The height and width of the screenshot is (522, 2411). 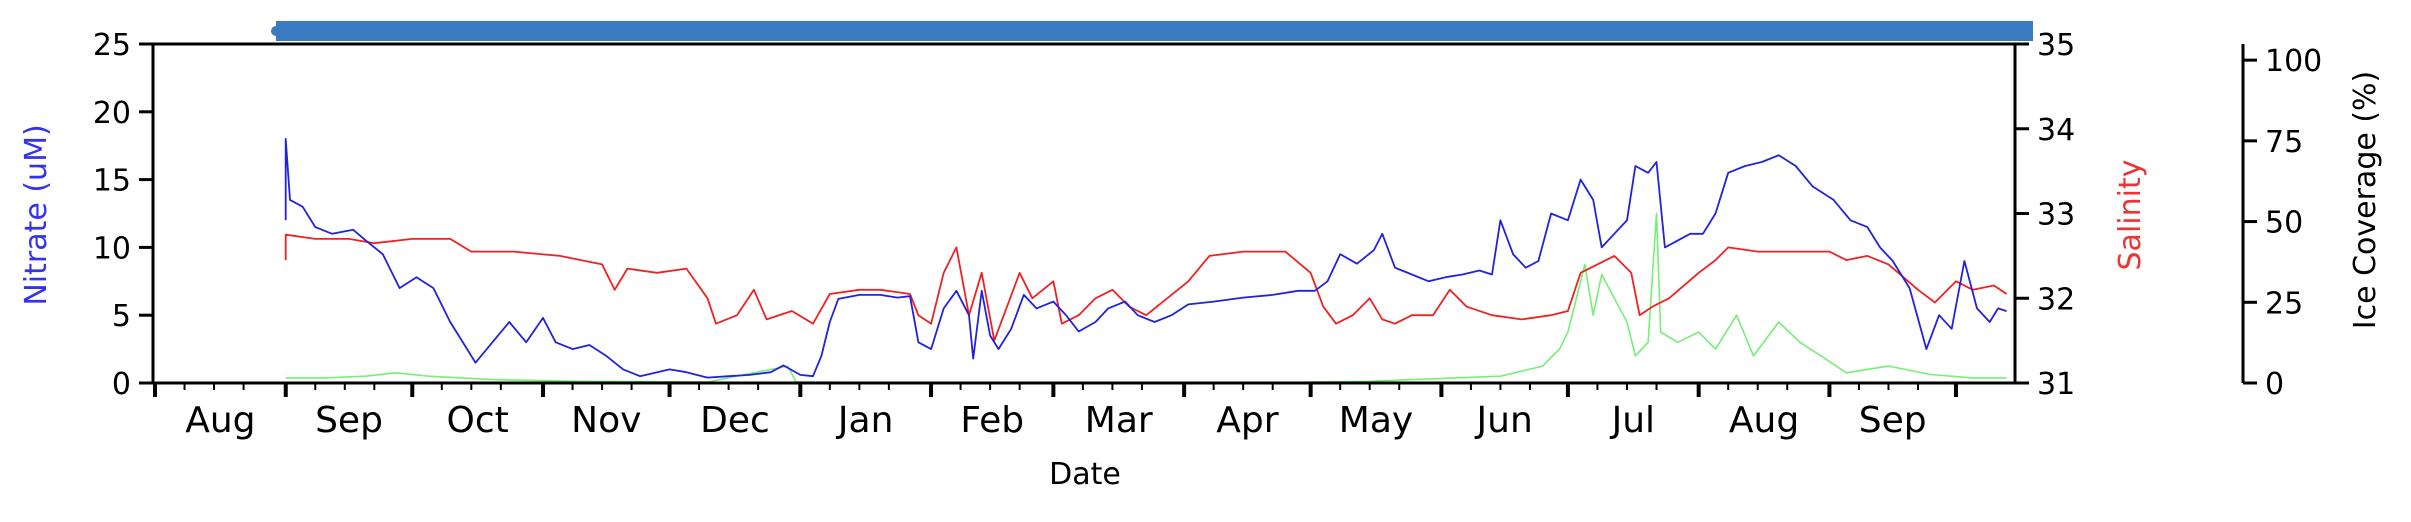 I want to click on top-color-bar, so click(x=1154, y=31).